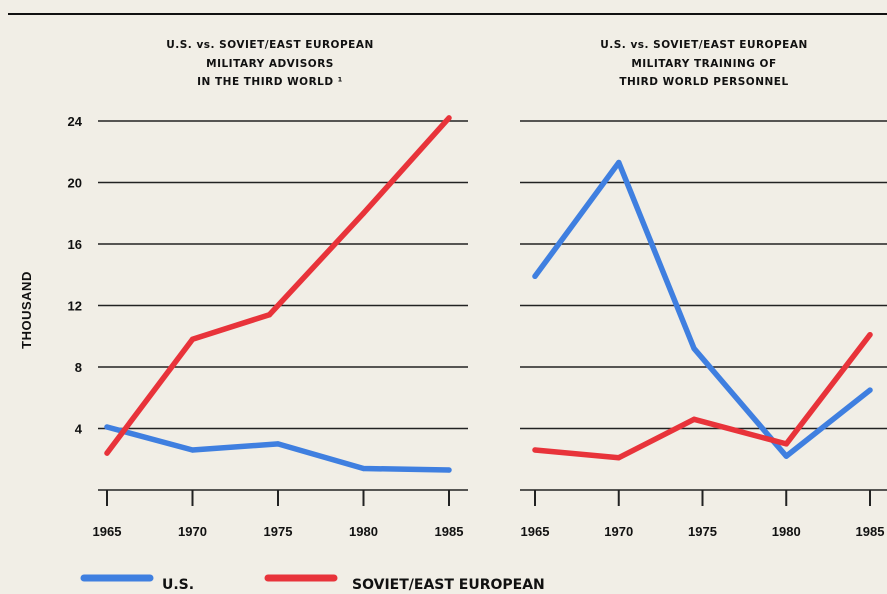  Describe the element at coordinates (75, 244) in the screenshot. I see `y-tick-label: 16` at that location.